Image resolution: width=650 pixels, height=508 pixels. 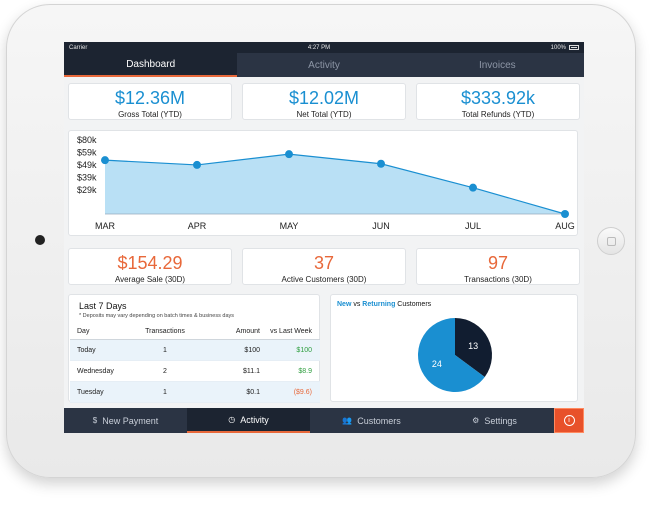 What do you see at coordinates (247, 331) in the screenshot?
I see `header-amount: Amount` at bounding box center [247, 331].